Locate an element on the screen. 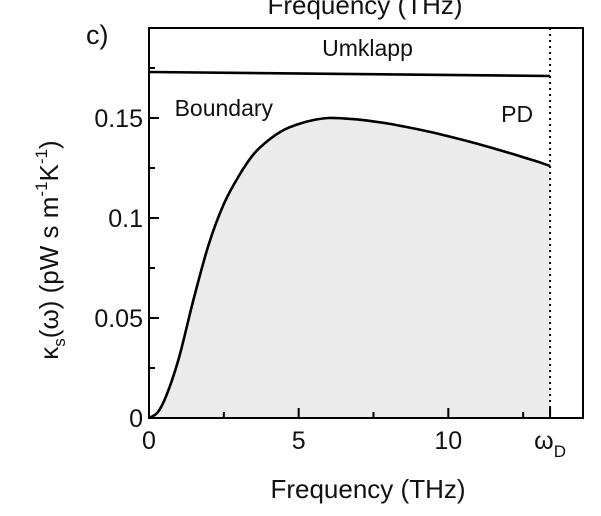 The width and height of the screenshot is (601, 516). series-1-line is located at coordinates (349, 74).